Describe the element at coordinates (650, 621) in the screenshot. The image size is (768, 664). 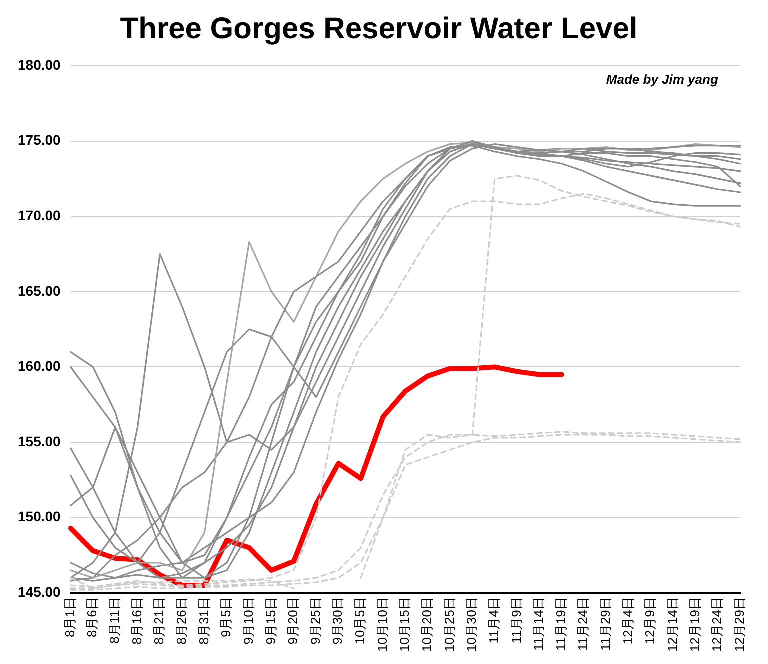
I see `x-tick-label: 12月9日` at that location.